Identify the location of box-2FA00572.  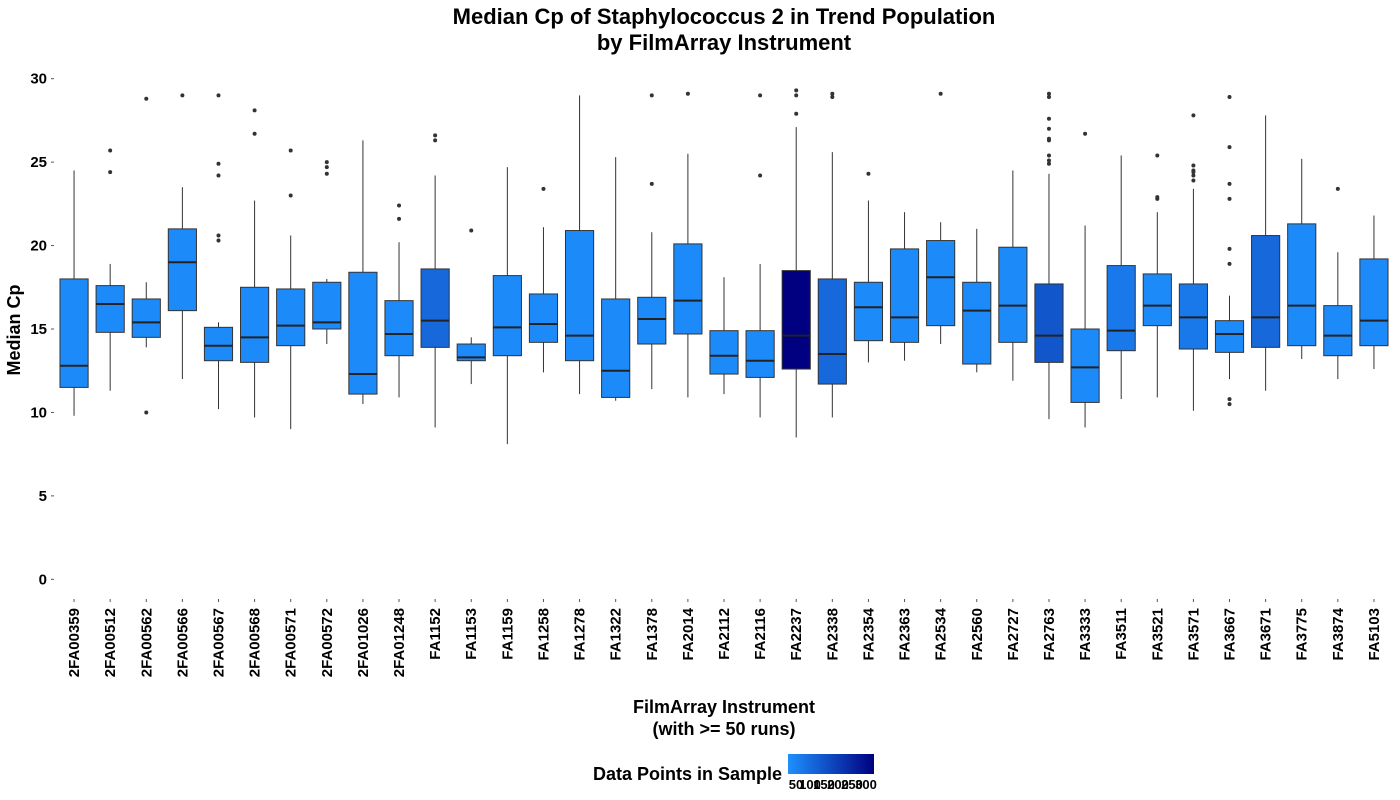
(327, 252).